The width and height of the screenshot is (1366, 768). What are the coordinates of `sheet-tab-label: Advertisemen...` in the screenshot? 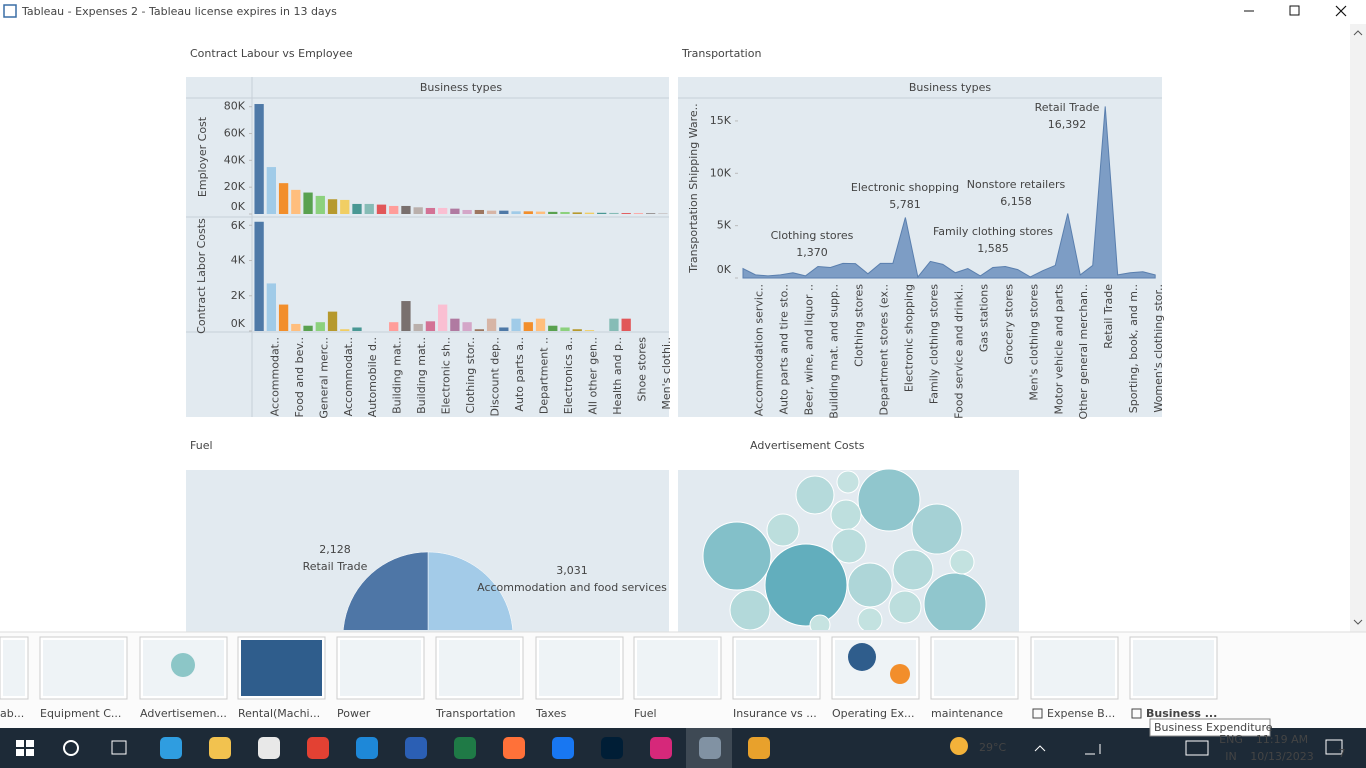 It's located at (183, 713).